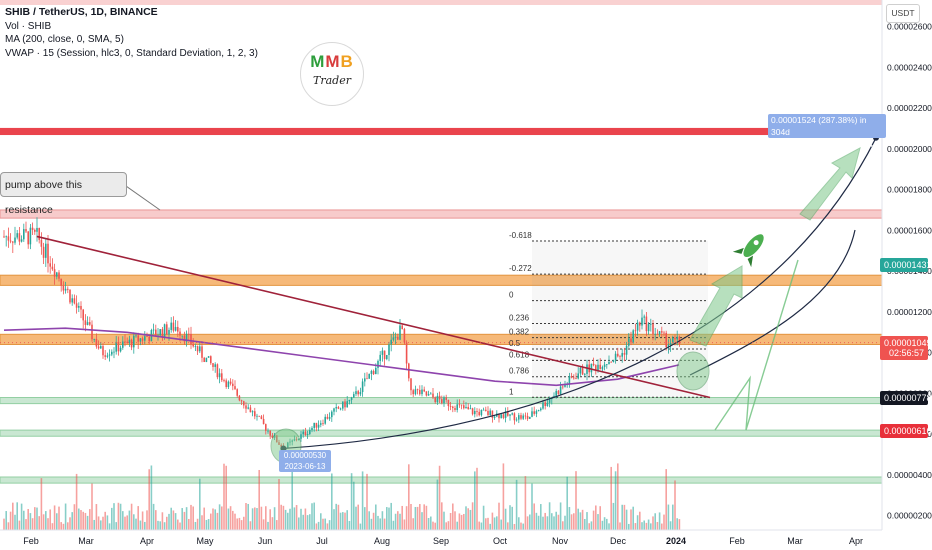 The image size is (932, 550). Describe the element at coordinates (64, 39) in the screenshot. I see `ma-indicator: MA (200, close, 0, SMA, 5)` at that location.